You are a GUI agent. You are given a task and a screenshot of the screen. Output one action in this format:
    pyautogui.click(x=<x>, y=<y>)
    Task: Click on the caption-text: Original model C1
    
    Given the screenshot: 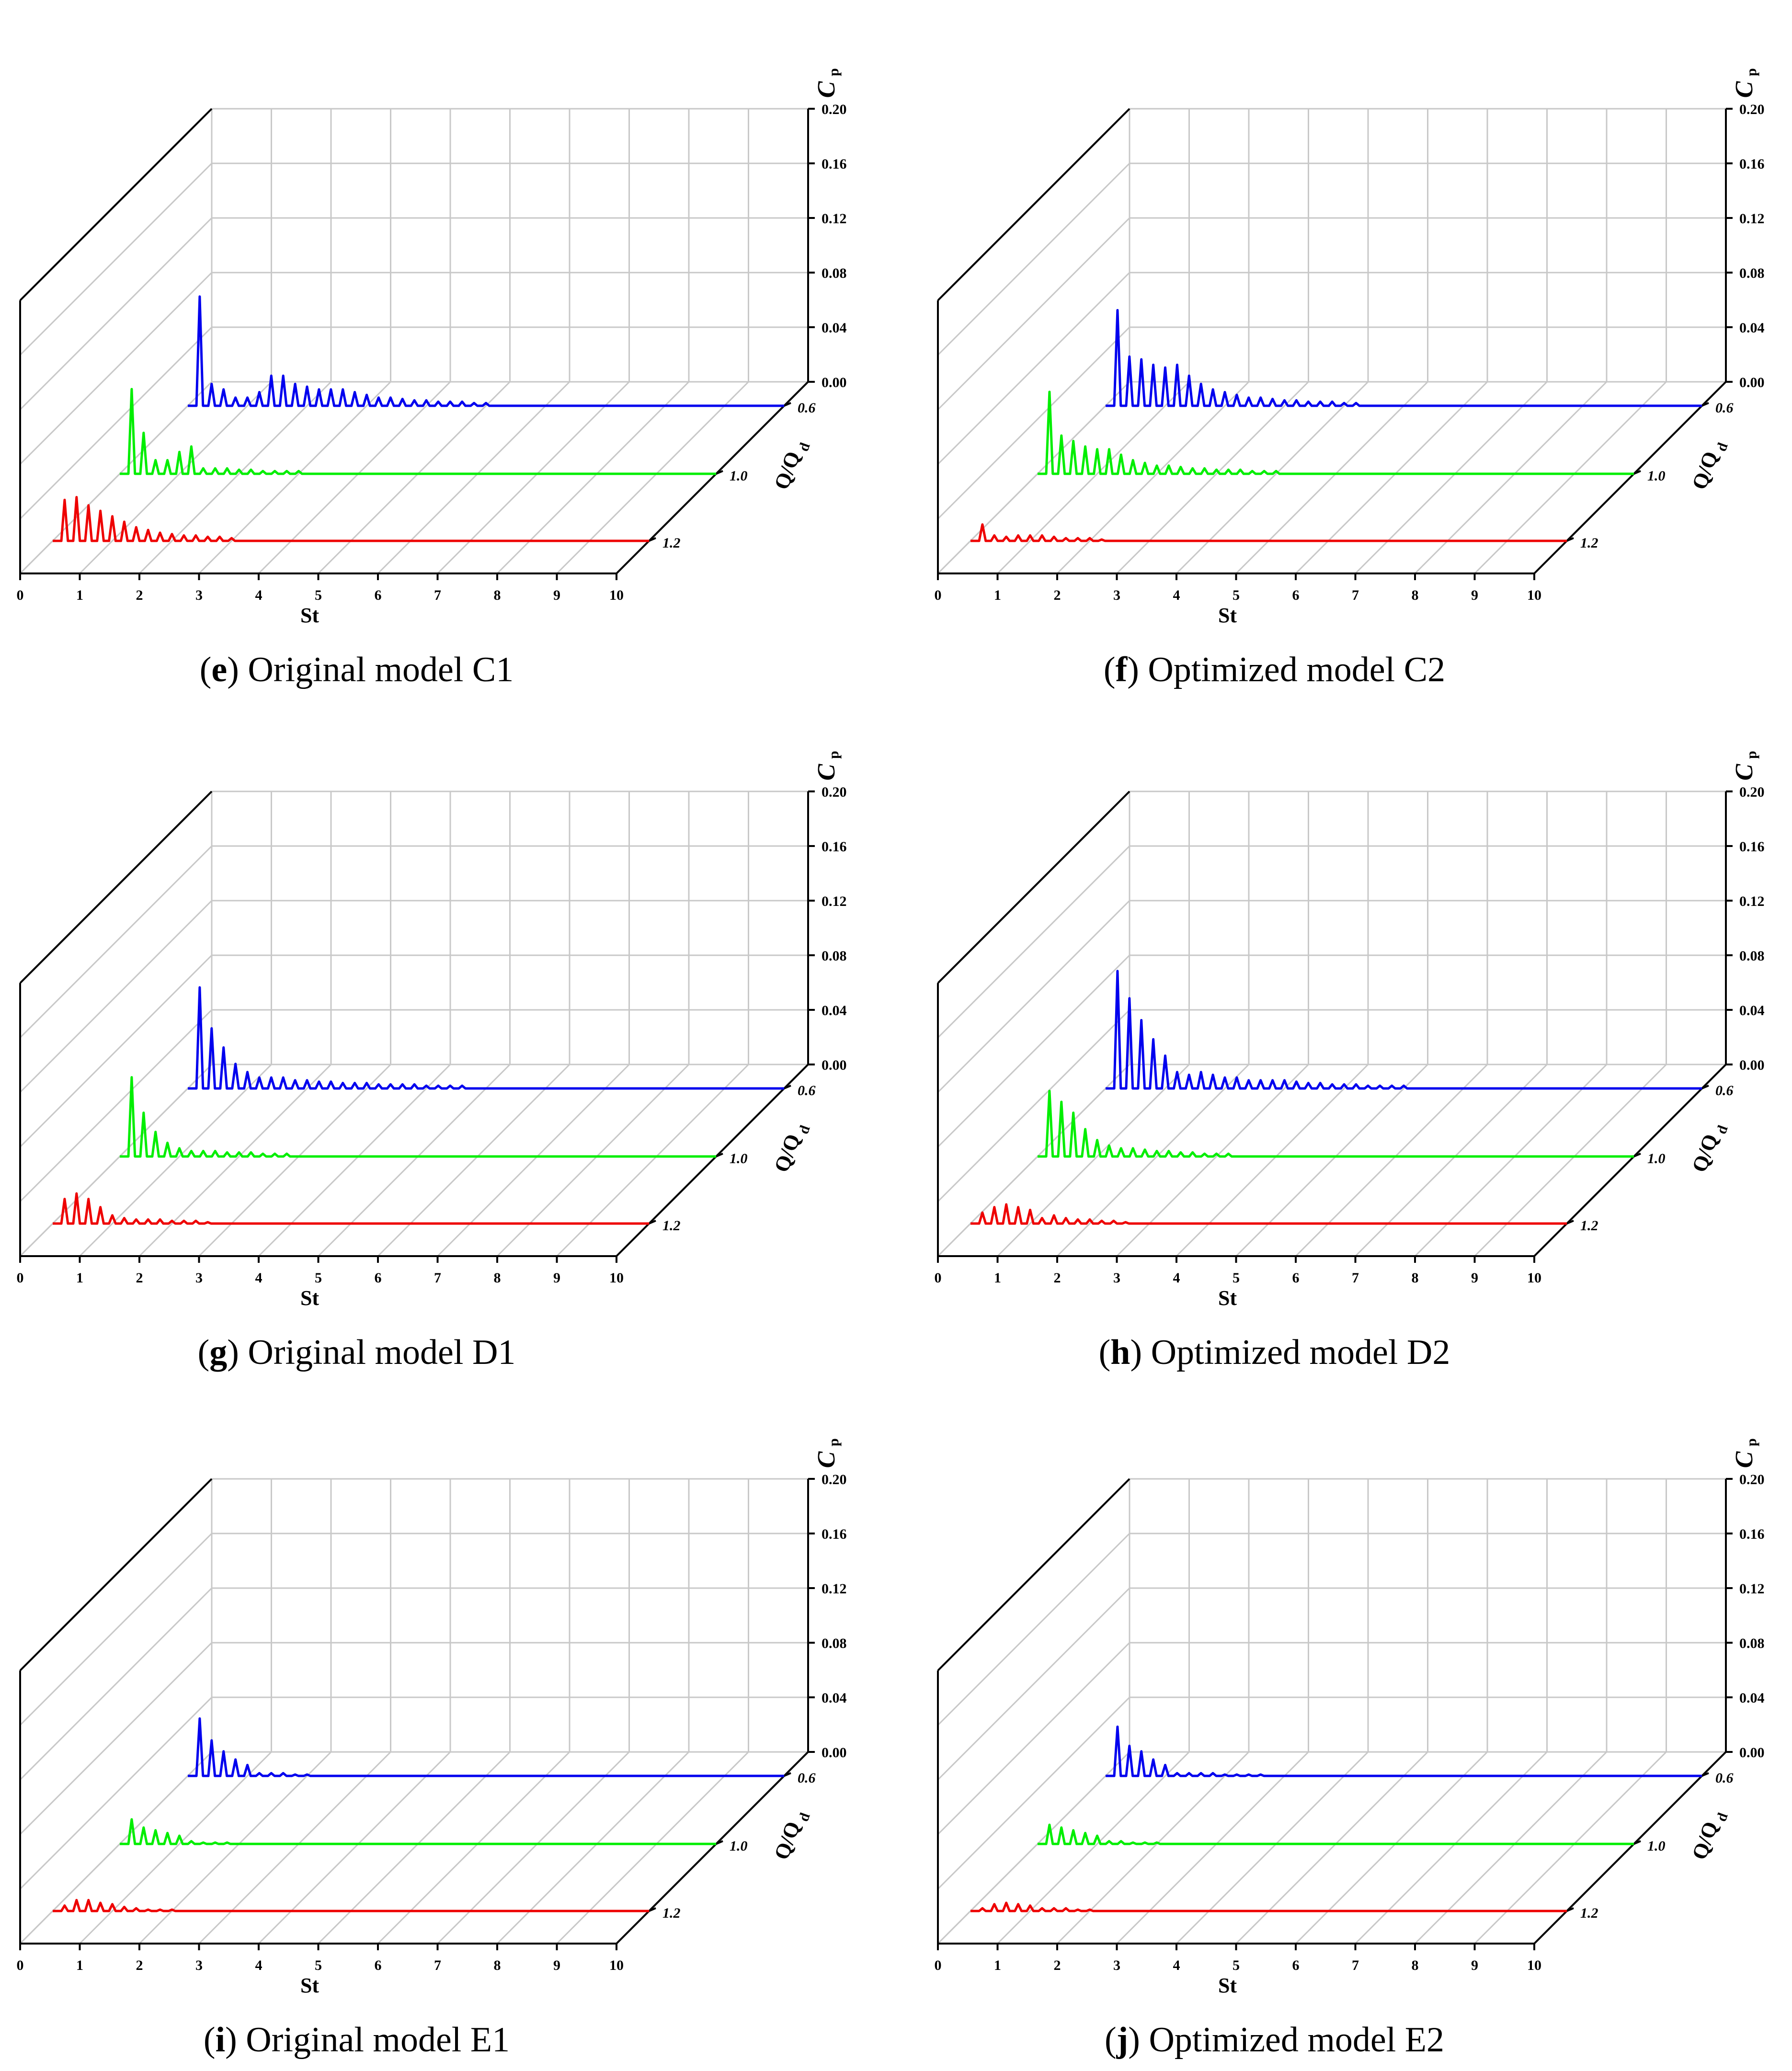 What is the action you would take?
    pyautogui.click(x=381, y=669)
    